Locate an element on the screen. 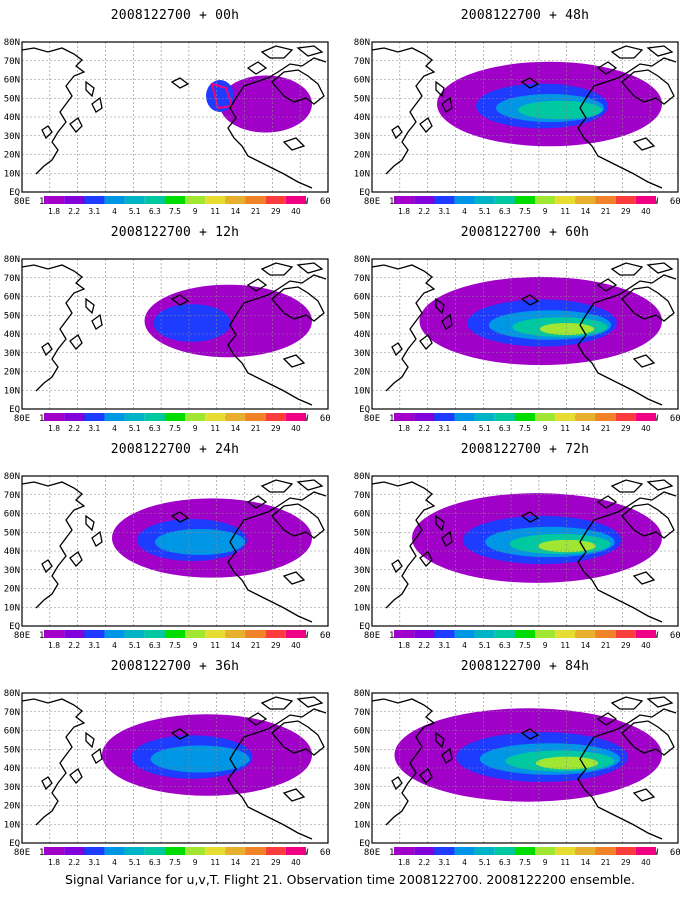  colorbar-label: 5.1 is located at coordinates (485, 211).